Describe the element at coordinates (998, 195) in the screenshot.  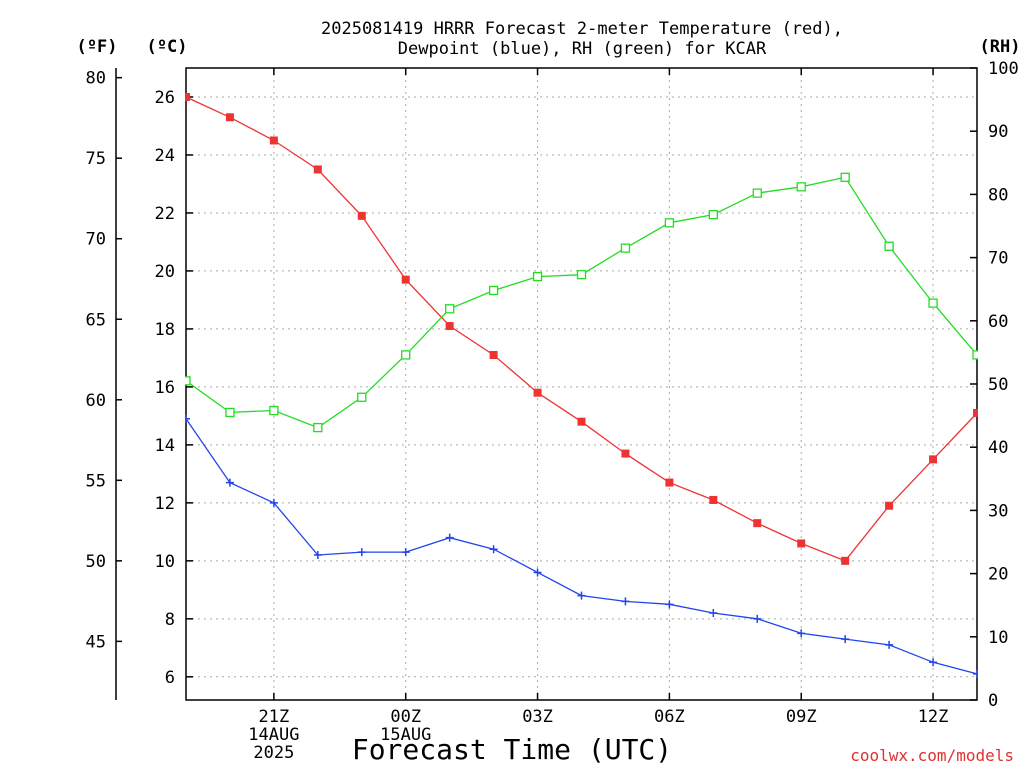
I see `rh-tick-label: 80` at that location.